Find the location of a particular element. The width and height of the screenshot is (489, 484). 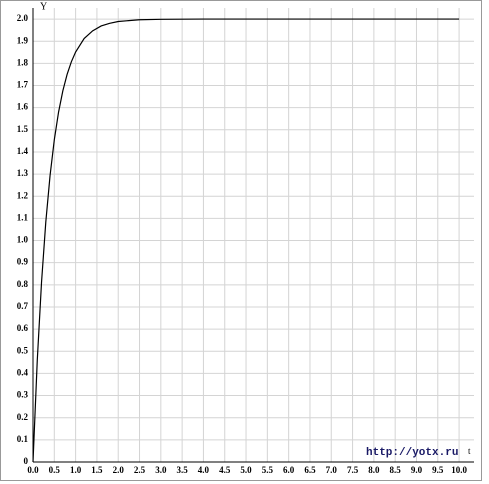

y-tick-label: 1.2 is located at coordinates (23, 195).